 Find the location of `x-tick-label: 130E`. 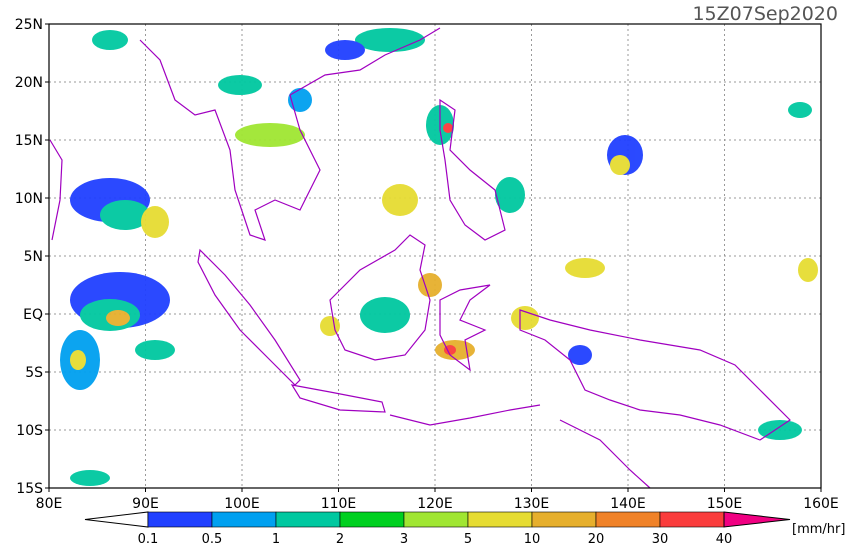

x-tick-label: 130E is located at coordinates (532, 504).